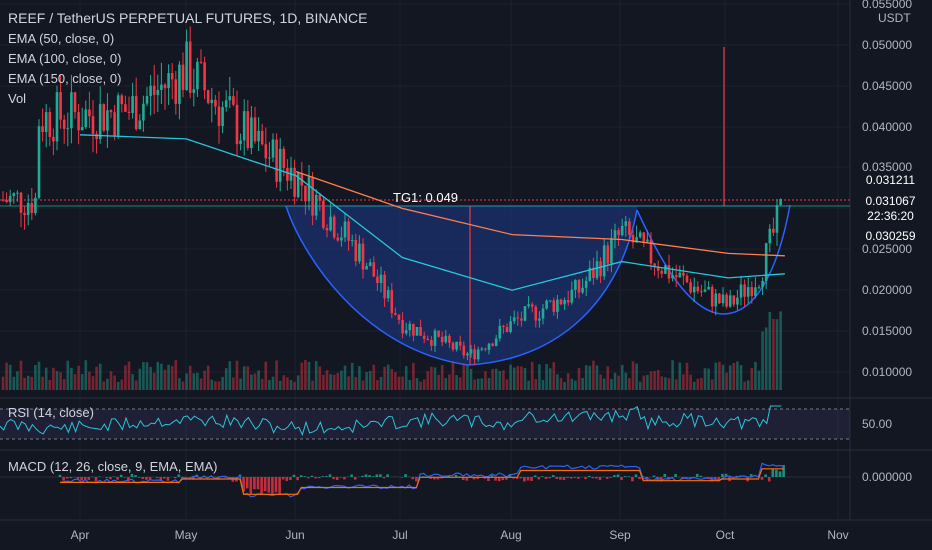  Describe the element at coordinates (887, 5) in the screenshot. I see `price-tick: 0.055000` at that location.